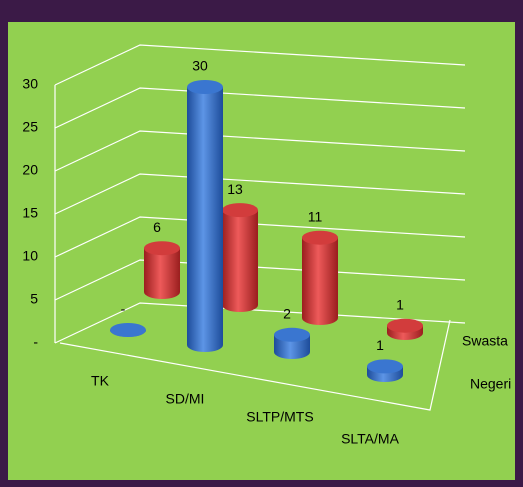 Image resolution: width=523 pixels, height=487 pixels. What do you see at coordinates (123, 309) in the screenshot?
I see `data-label: -` at bounding box center [123, 309].